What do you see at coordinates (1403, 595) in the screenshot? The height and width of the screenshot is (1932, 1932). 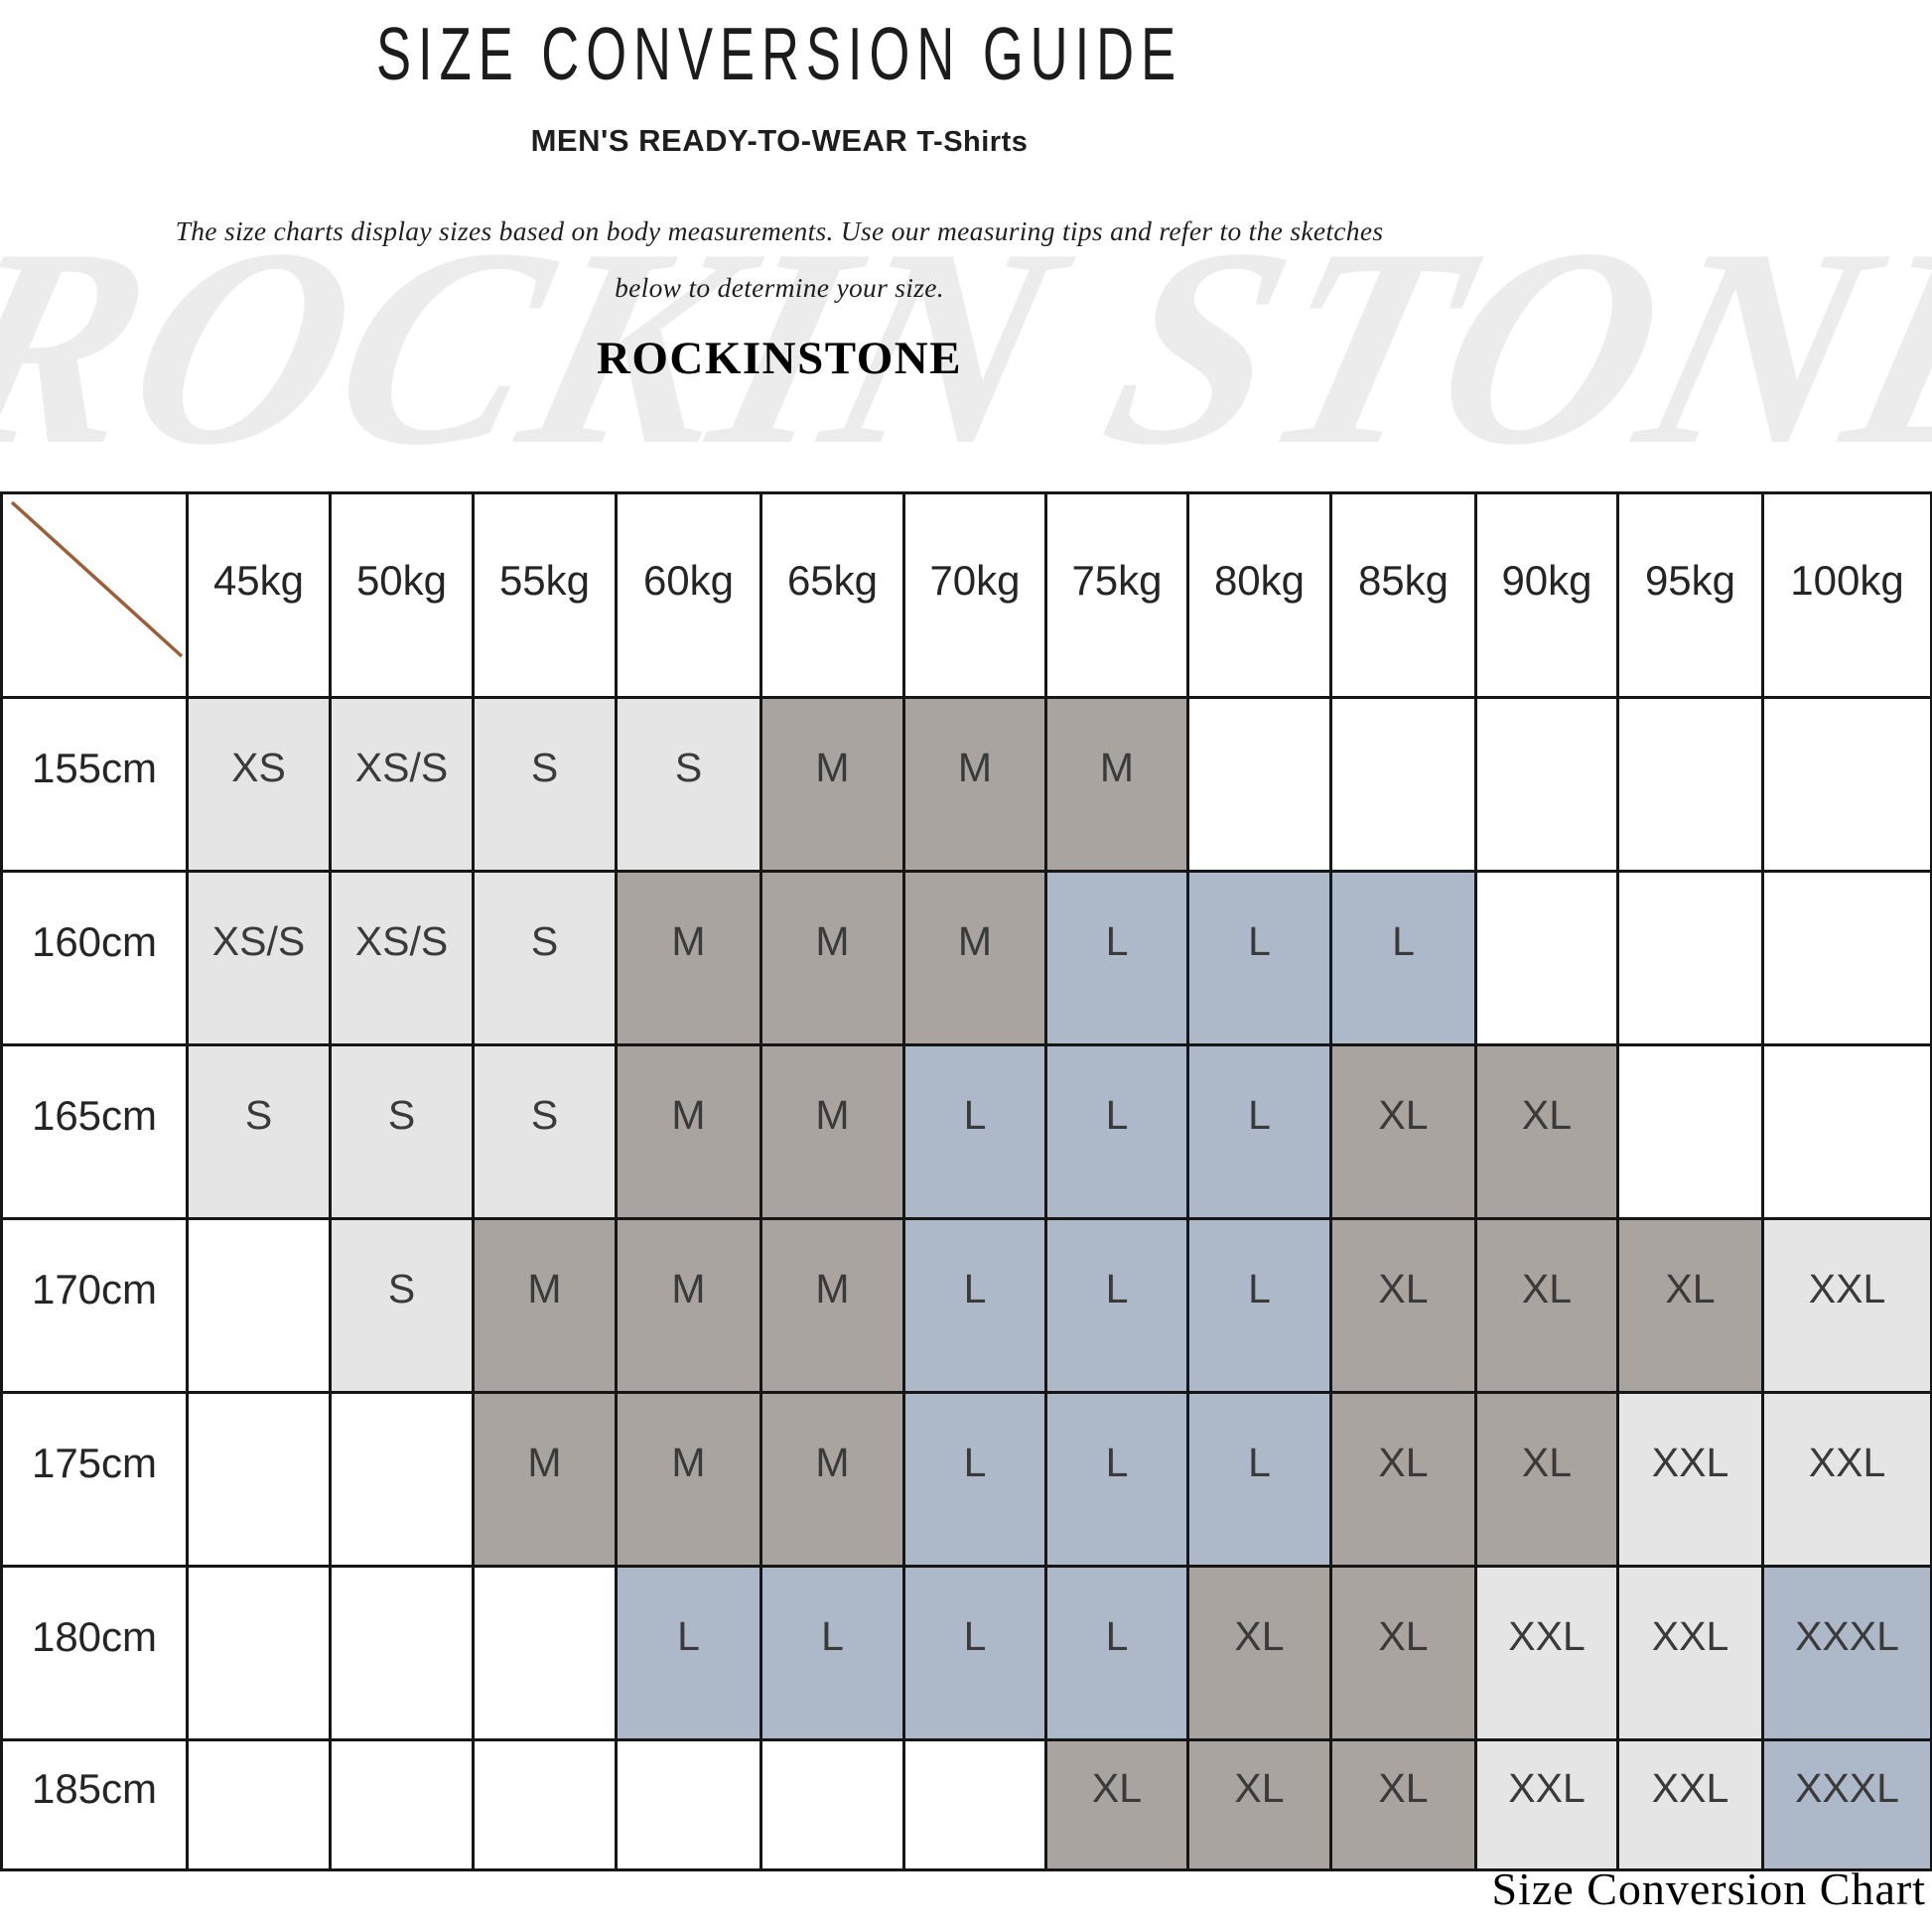 I see `weight-column-header: 85kg` at bounding box center [1403, 595].